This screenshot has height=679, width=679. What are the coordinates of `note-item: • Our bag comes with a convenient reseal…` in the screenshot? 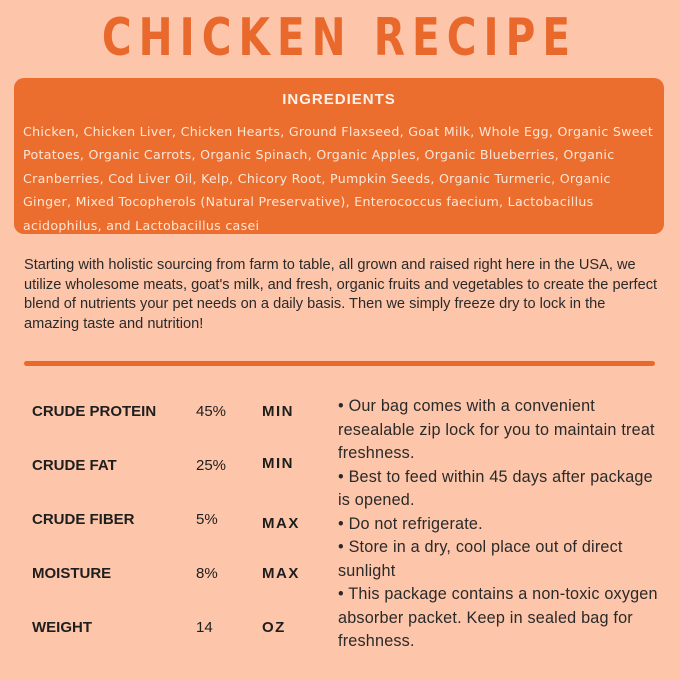 It's located at (496, 429).